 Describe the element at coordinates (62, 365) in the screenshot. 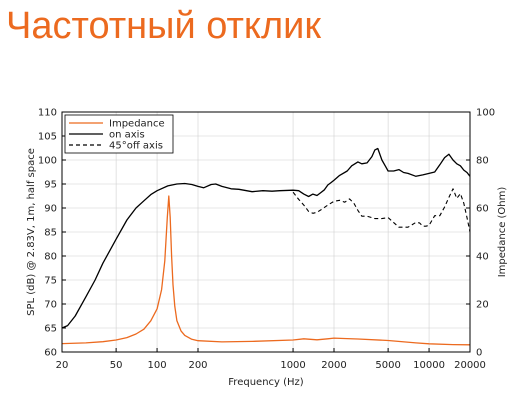

I see `x-tick-label: 20` at that location.